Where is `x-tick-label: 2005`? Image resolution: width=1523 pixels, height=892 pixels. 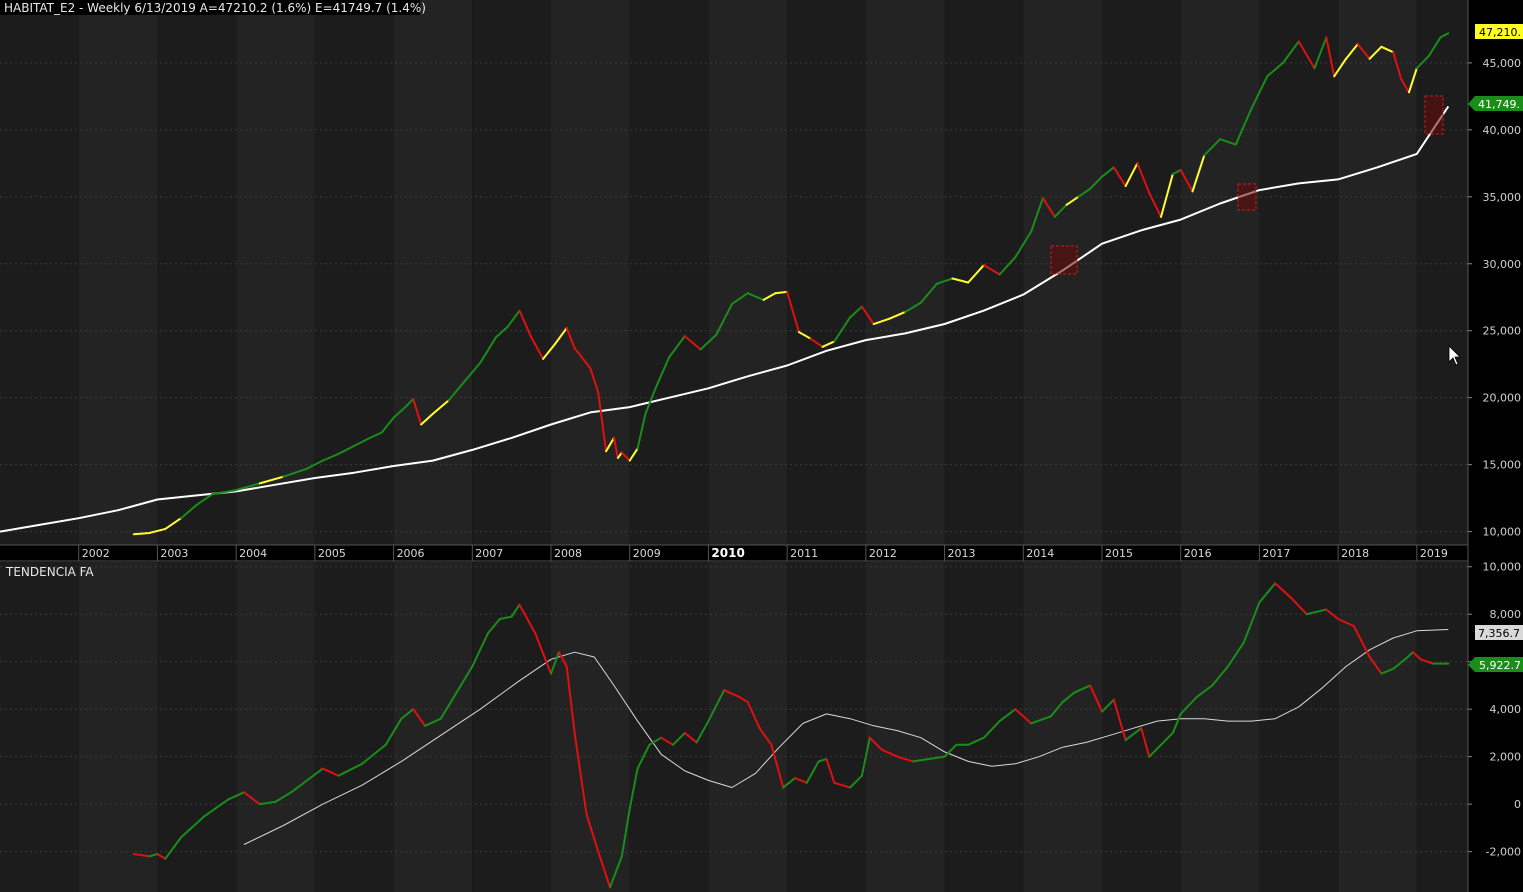
x-tick-label: 2005 is located at coordinates (332, 553).